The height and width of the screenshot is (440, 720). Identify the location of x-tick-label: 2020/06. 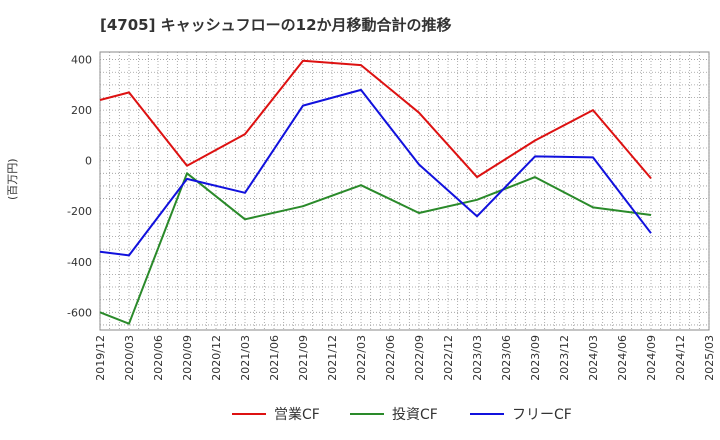
(158, 358).